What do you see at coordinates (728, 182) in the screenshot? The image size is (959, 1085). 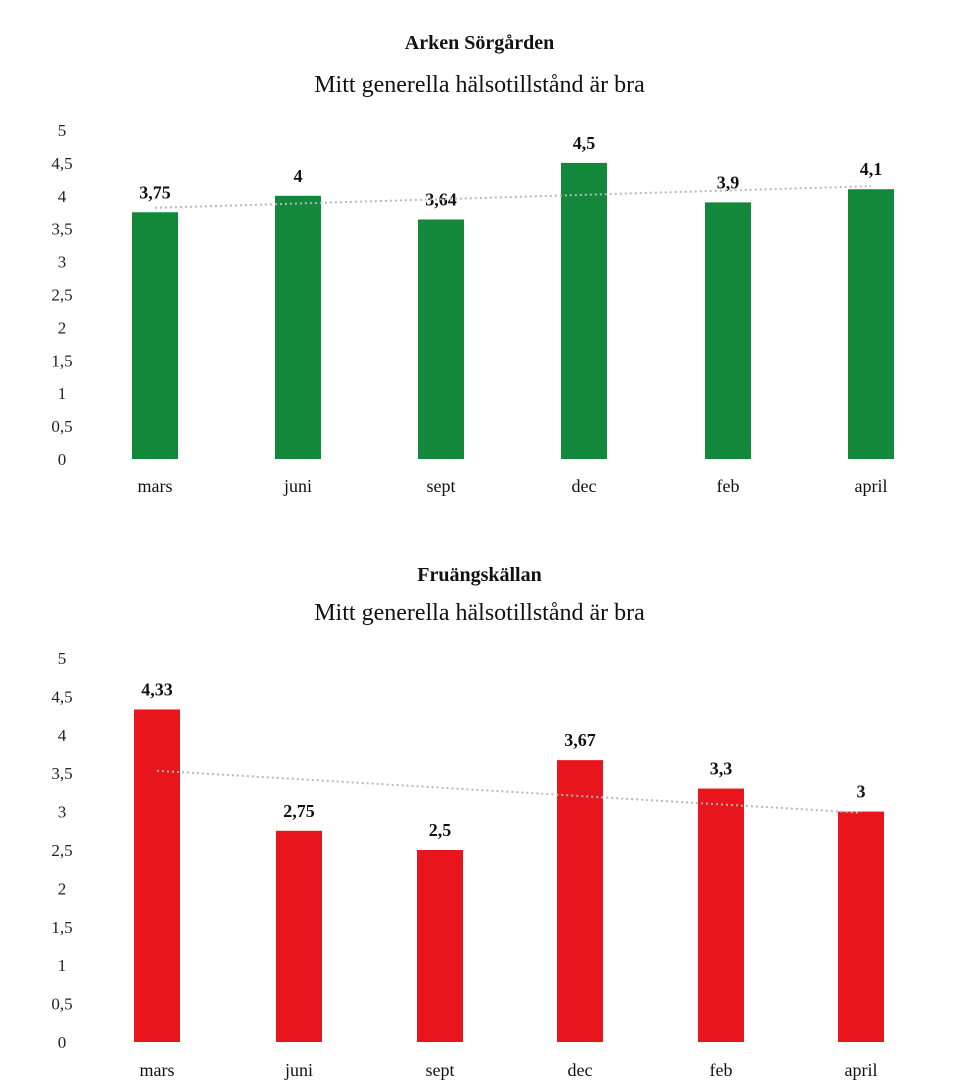 I see `data-label: 3,9` at bounding box center [728, 182].